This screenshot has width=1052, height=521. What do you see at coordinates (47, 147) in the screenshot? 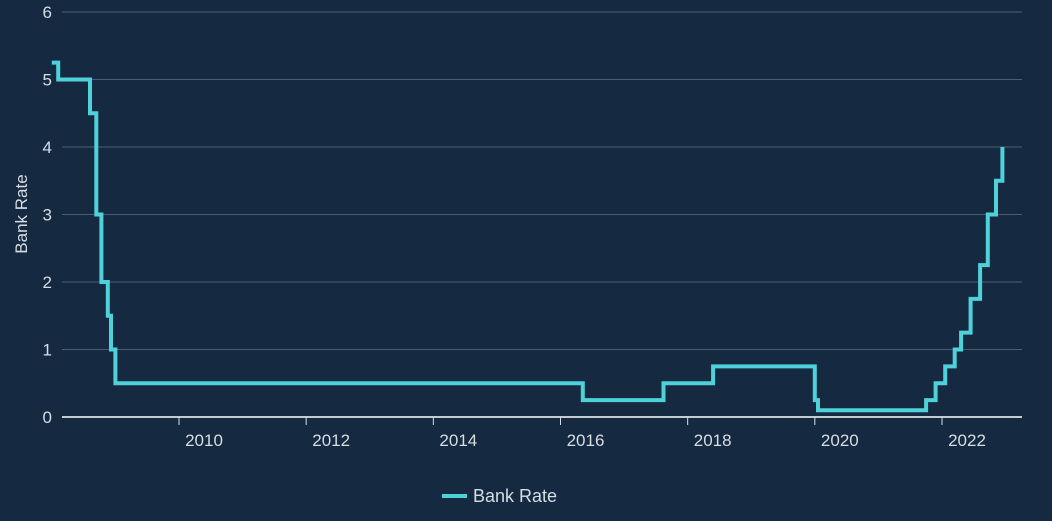
I see `y-tick-label-4: 4` at bounding box center [47, 147].